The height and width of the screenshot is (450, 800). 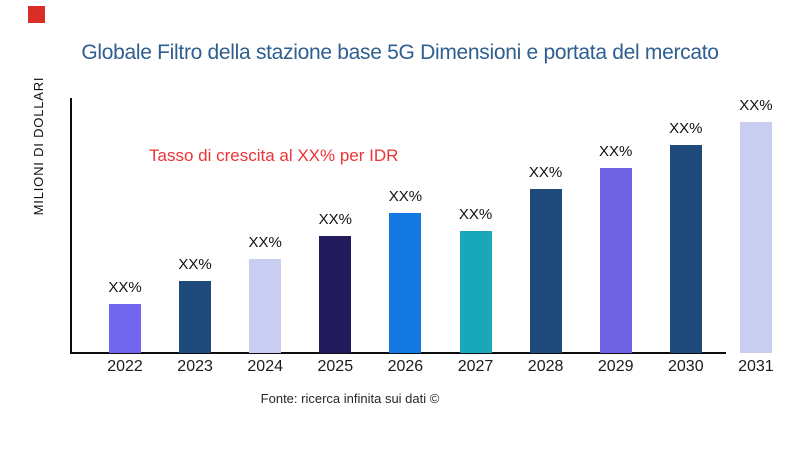 What do you see at coordinates (265, 242) in the screenshot?
I see `bar-value-label-2024: XX%` at bounding box center [265, 242].